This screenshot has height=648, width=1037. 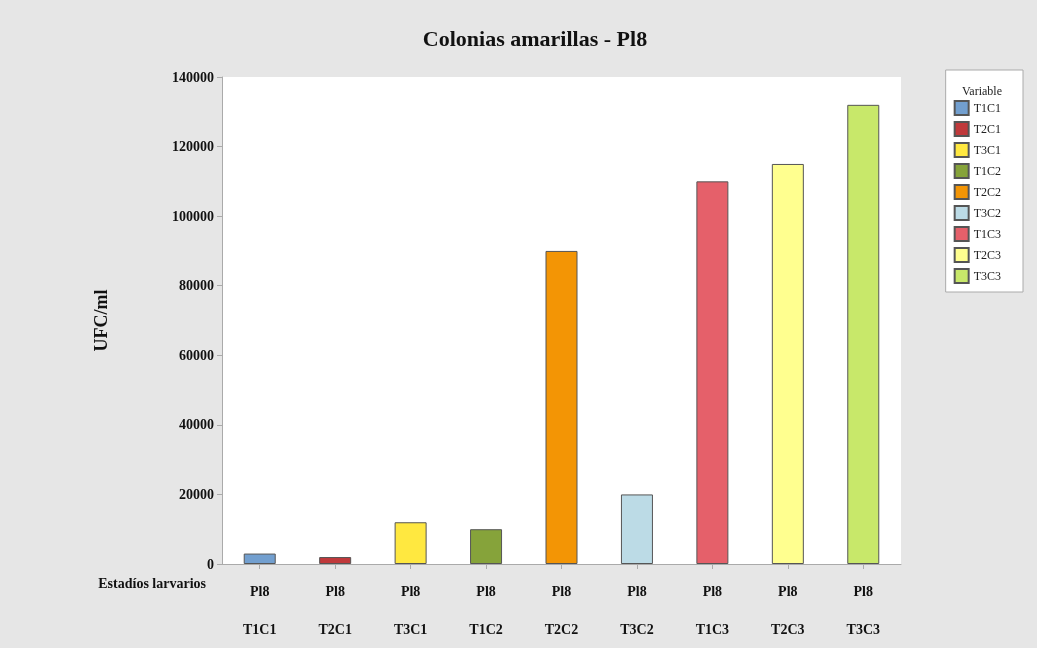 I want to click on category-label: Pl8 T3C2, so click(x=637, y=610).